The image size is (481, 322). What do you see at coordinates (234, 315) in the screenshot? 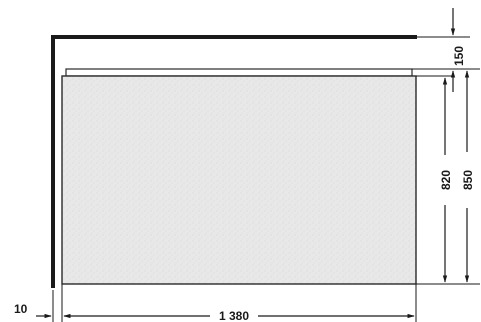
I see `dim-label-width: 1 380` at bounding box center [234, 315].